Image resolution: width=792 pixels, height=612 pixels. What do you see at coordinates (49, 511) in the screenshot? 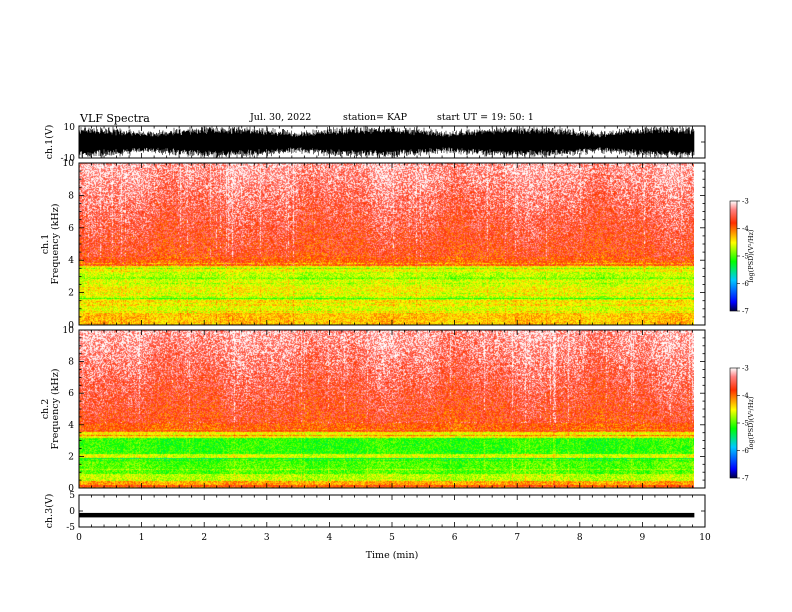
I see `ch3-ylabel: ch.3(V)` at bounding box center [49, 511].